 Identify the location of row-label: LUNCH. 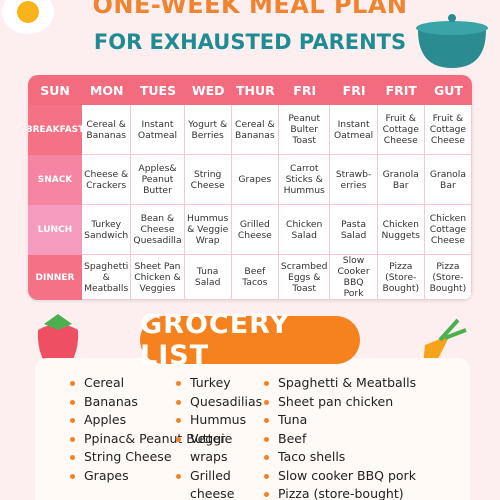
(55, 230).